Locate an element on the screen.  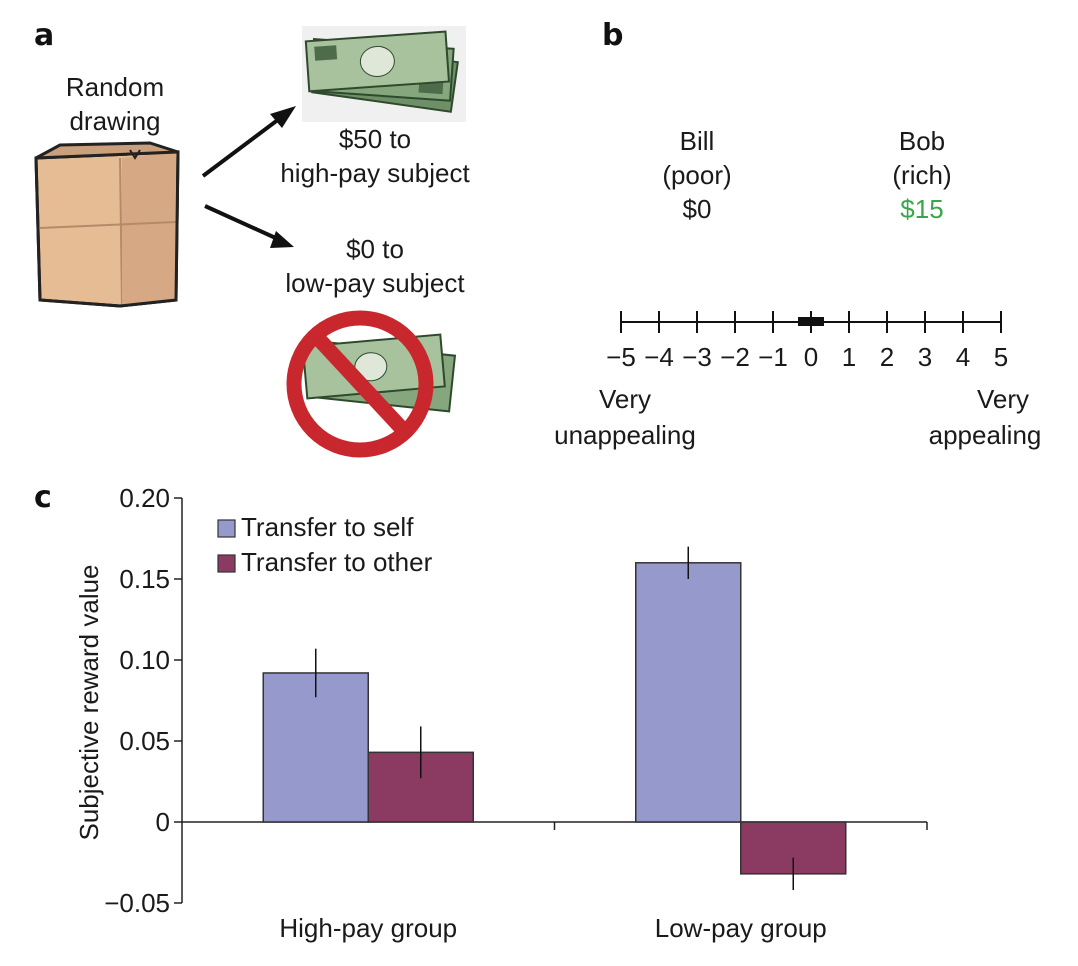
bob-name: Bob is located at coordinates (922, 141).